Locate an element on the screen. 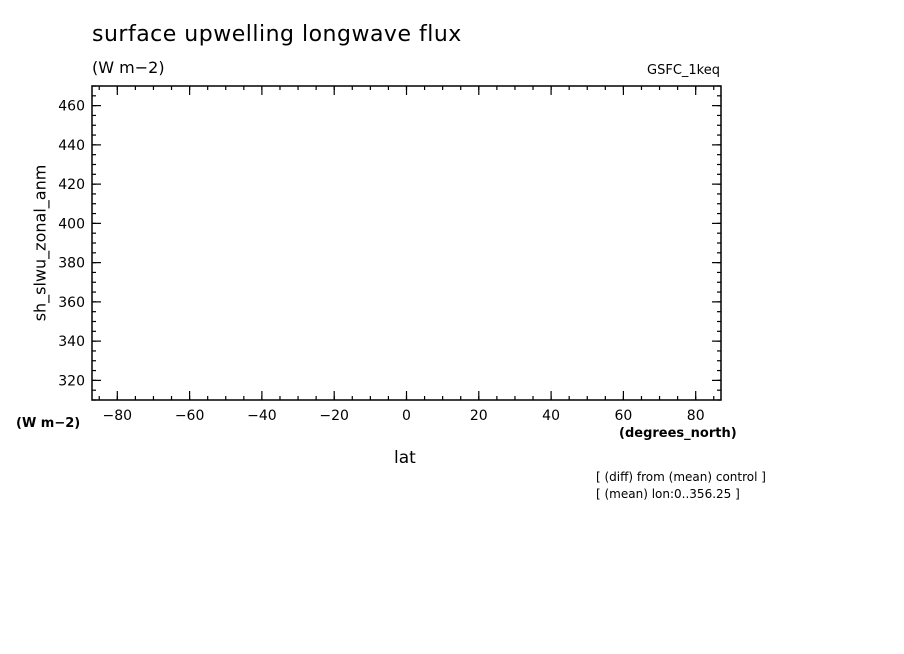  chart-title: surface upwelling longwave flux is located at coordinates (277, 34).